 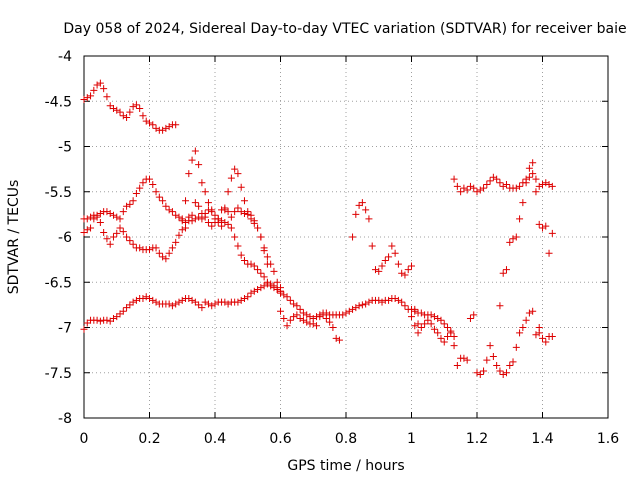 What do you see at coordinates (608, 439) in the screenshot?
I see `x-tick-label: 1.6` at bounding box center [608, 439].